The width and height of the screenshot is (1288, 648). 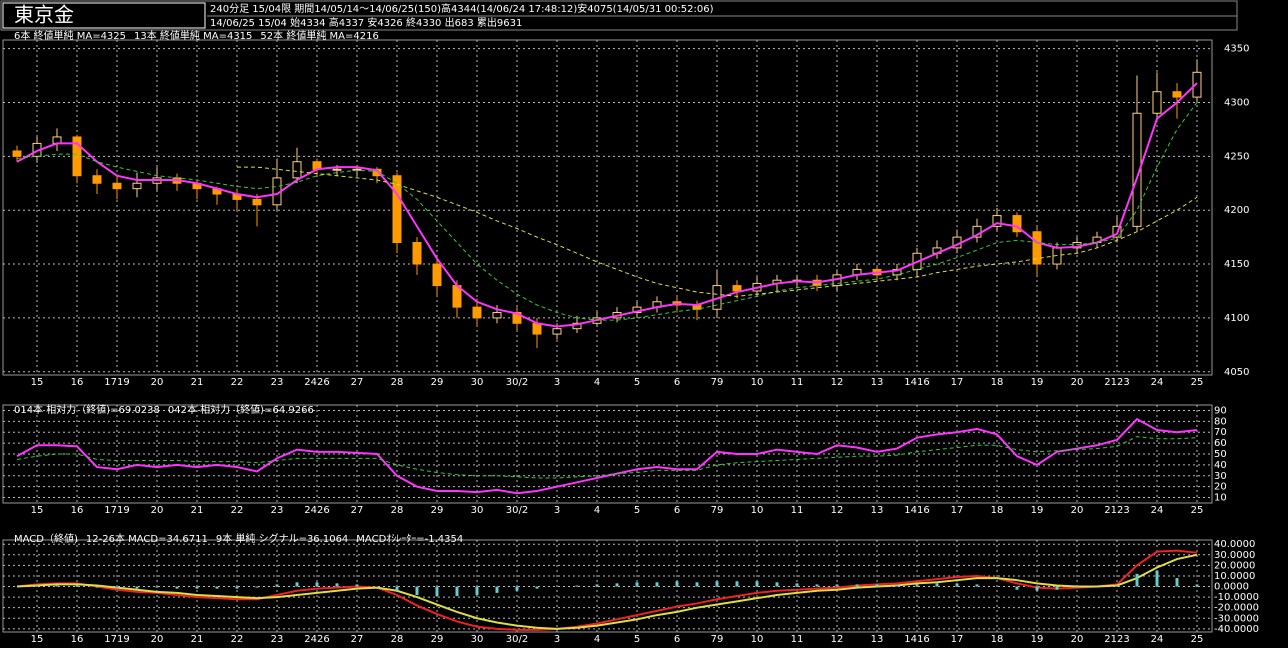 I want to click on y-tick-label: 50, so click(x=1220, y=454).